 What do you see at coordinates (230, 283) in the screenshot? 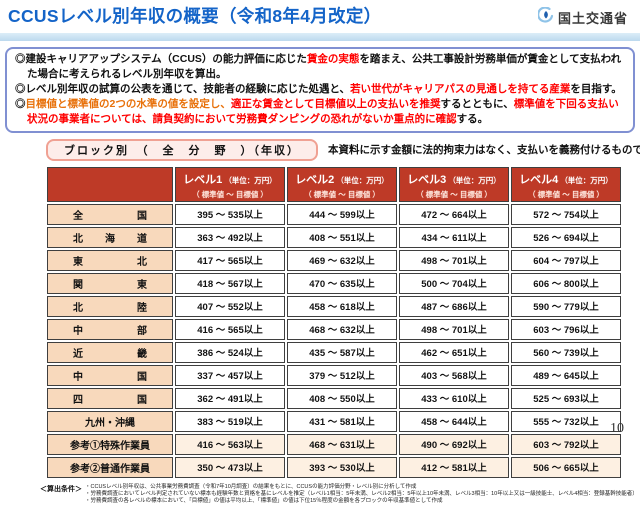
I see `income-cell: 418 ～ 567以上` at bounding box center [230, 283].